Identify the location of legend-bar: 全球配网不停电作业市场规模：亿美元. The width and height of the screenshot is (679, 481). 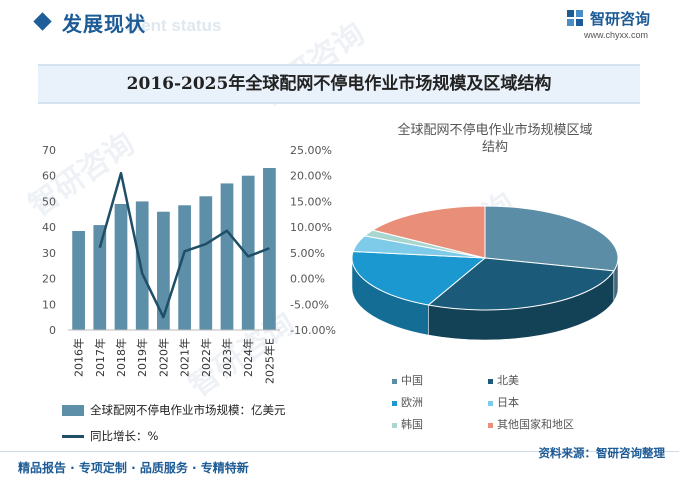
(174, 410).